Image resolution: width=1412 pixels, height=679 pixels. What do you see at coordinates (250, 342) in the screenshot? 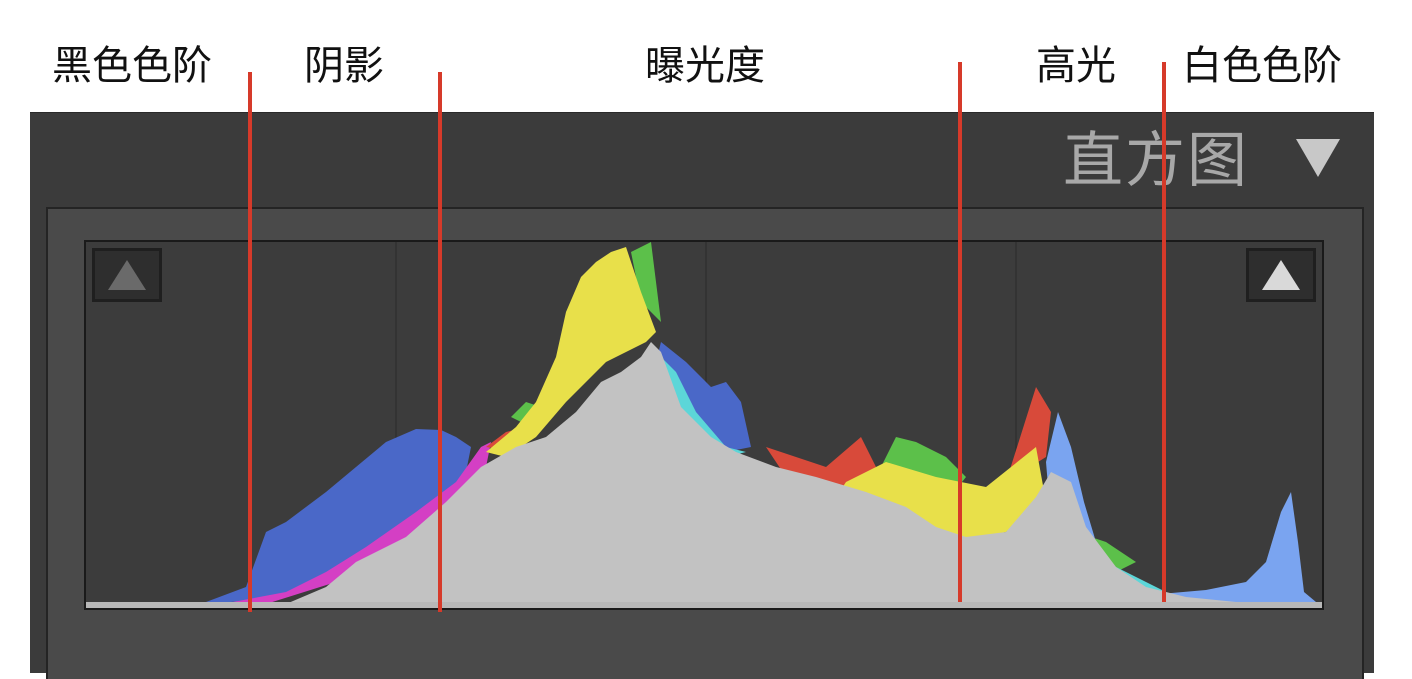
I see `zone-divider-blacks-shadows` at bounding box center [250, 342].